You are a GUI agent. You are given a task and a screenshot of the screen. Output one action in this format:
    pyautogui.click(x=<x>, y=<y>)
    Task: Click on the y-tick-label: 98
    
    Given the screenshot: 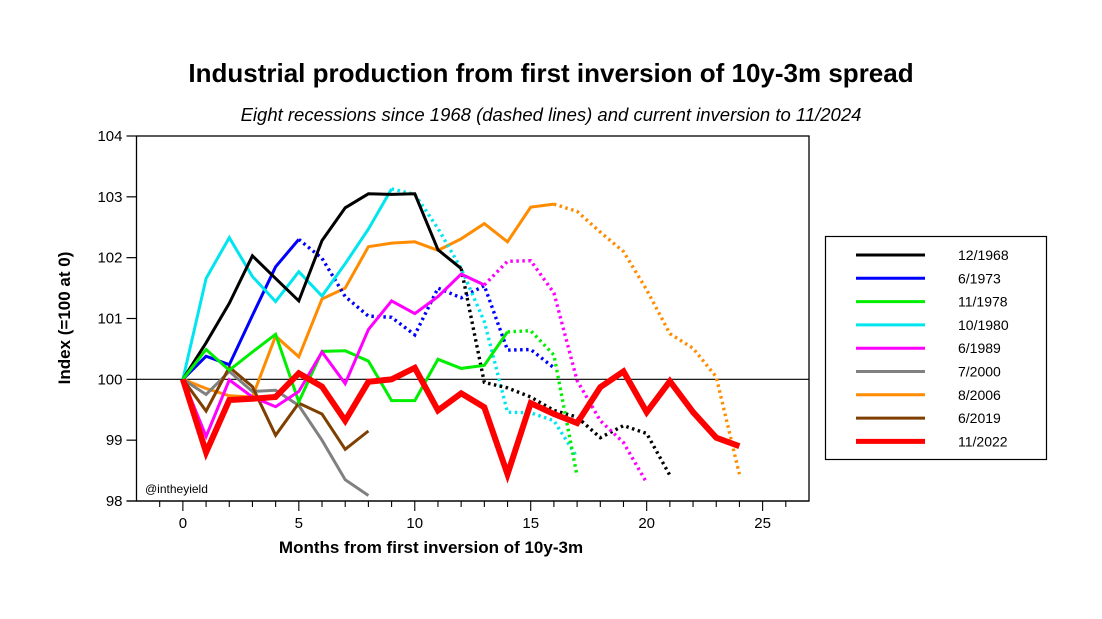 What is the action you would take?
    pyautogui.click(x=114, y=501)
    